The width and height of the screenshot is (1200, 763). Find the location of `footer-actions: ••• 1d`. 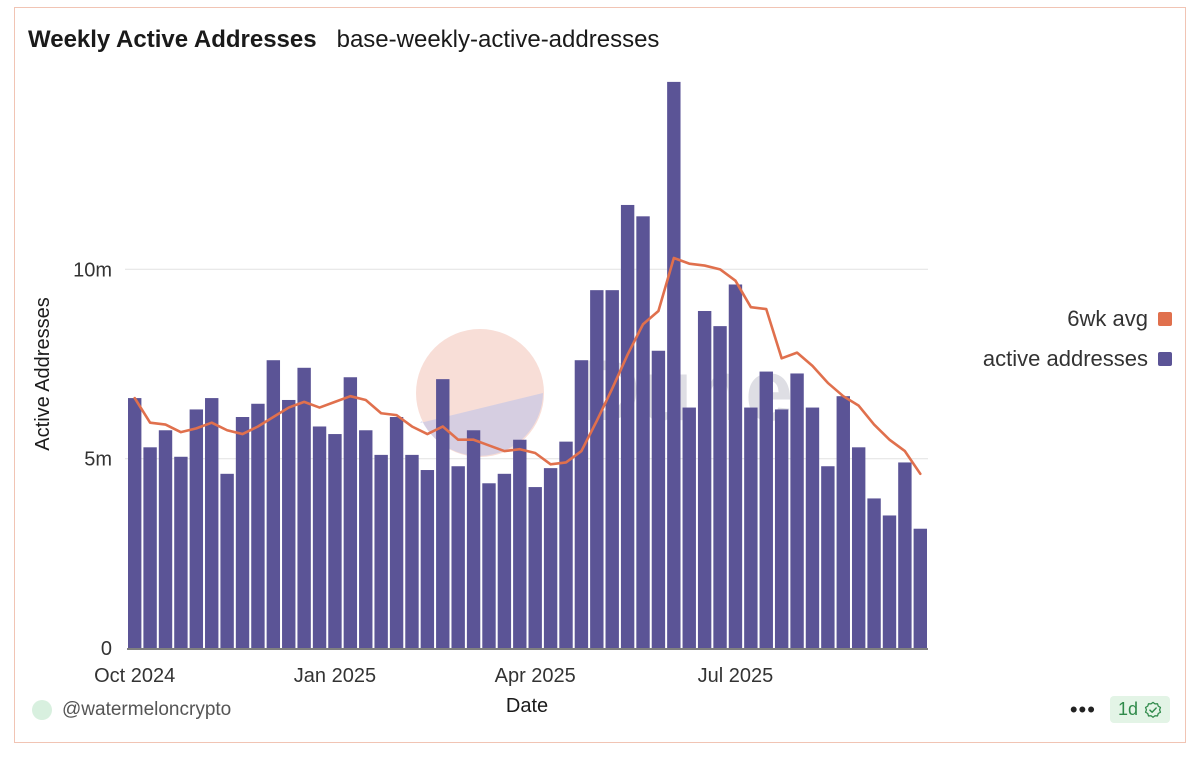

footer-actions: ••• 1d is located at coordinates (1120, 709).